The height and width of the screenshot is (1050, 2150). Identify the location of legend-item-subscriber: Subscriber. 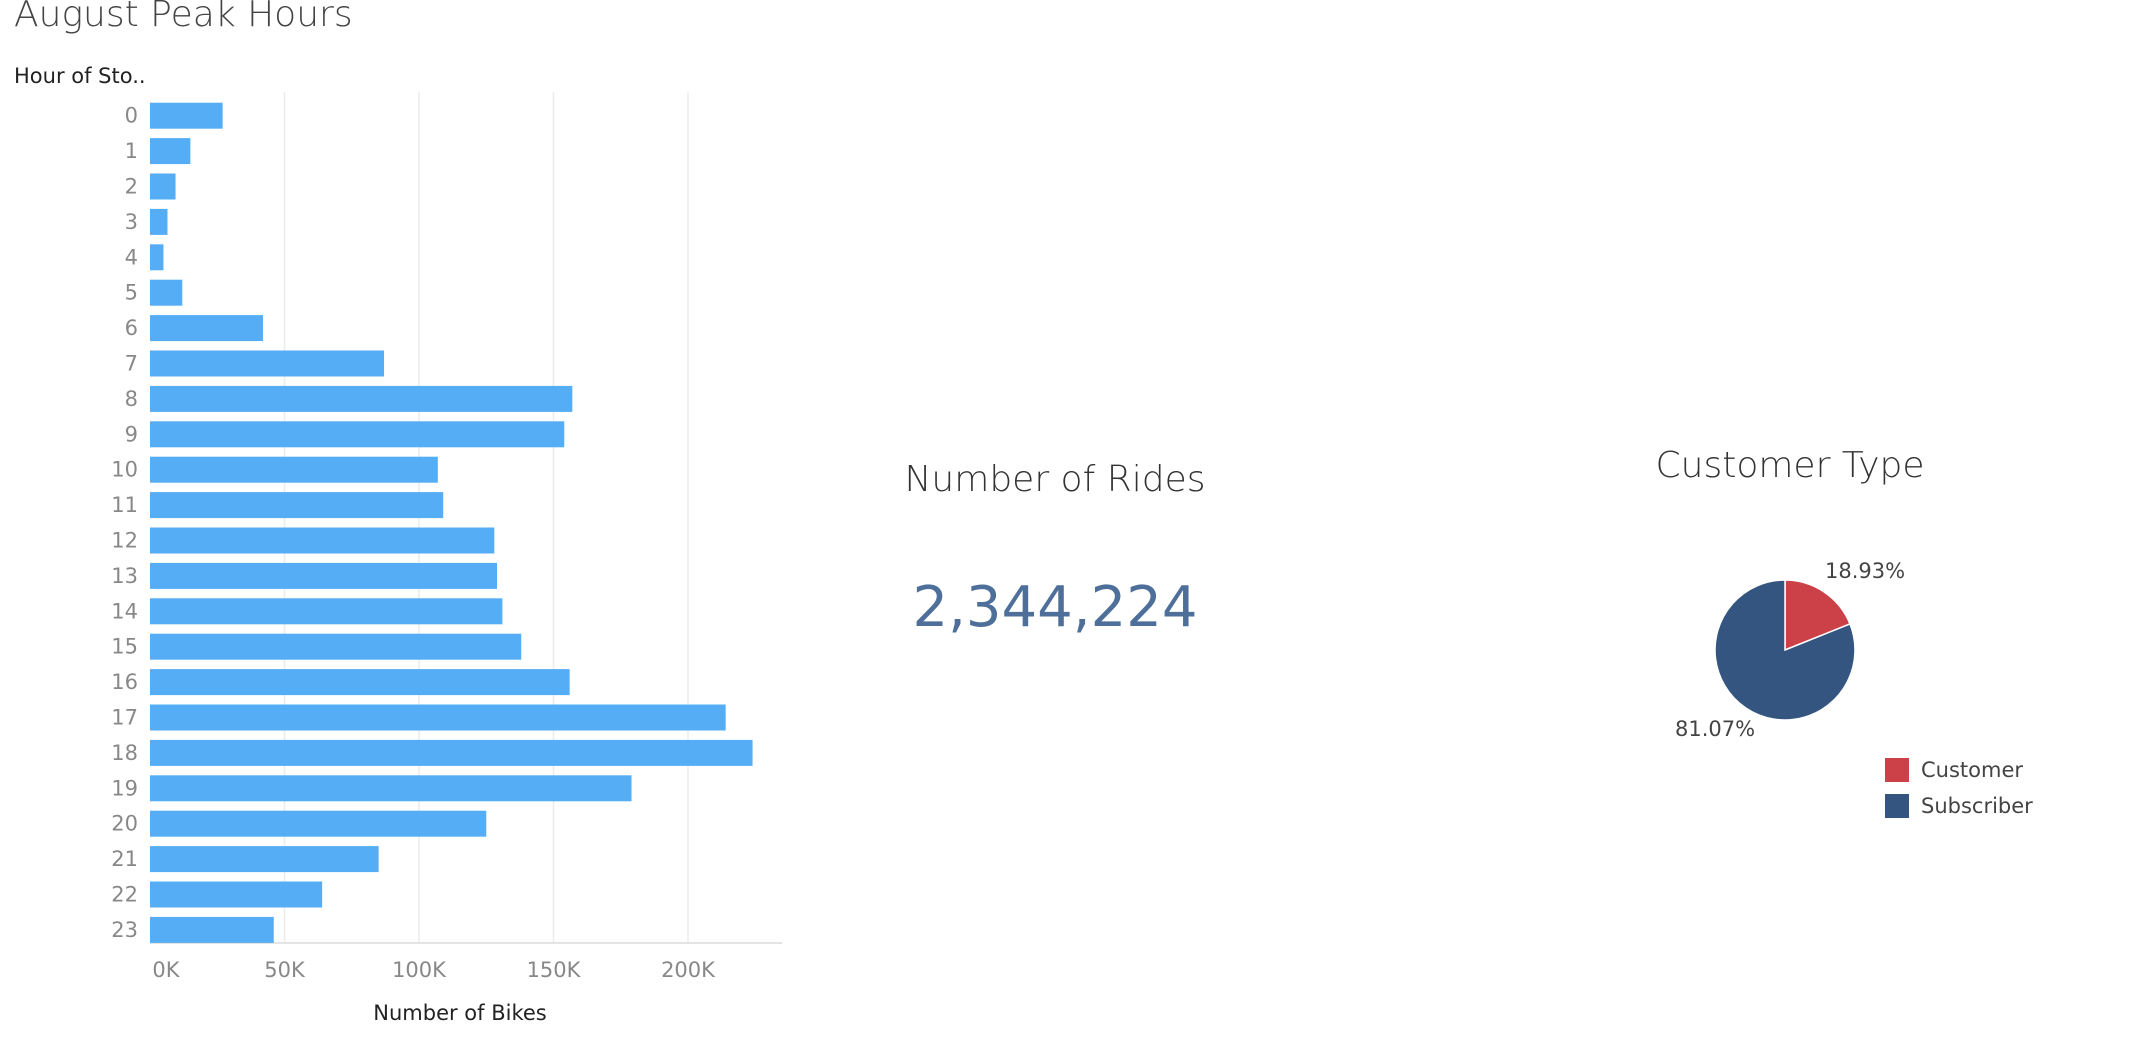
(1959, 806).